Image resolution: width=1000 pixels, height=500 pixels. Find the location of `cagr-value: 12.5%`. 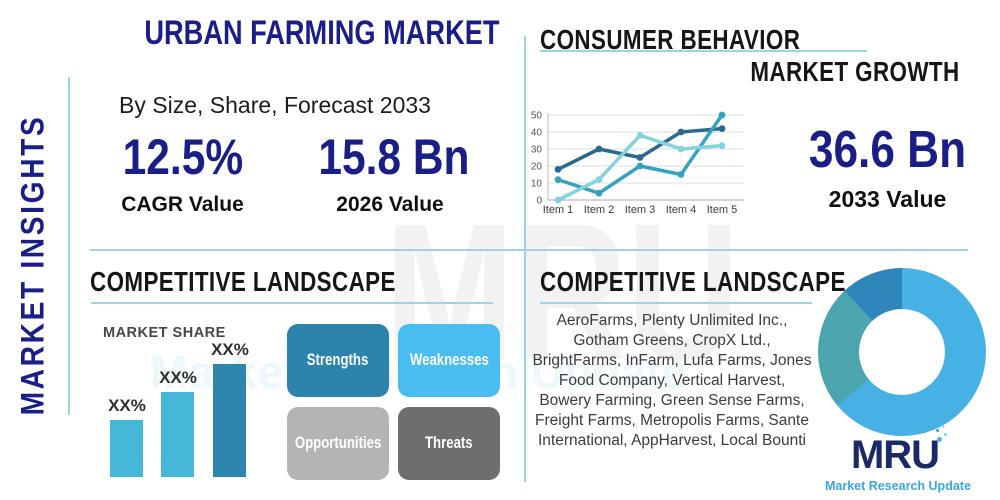

cagr-value: 12.5% is located at coordinates (182, 157).